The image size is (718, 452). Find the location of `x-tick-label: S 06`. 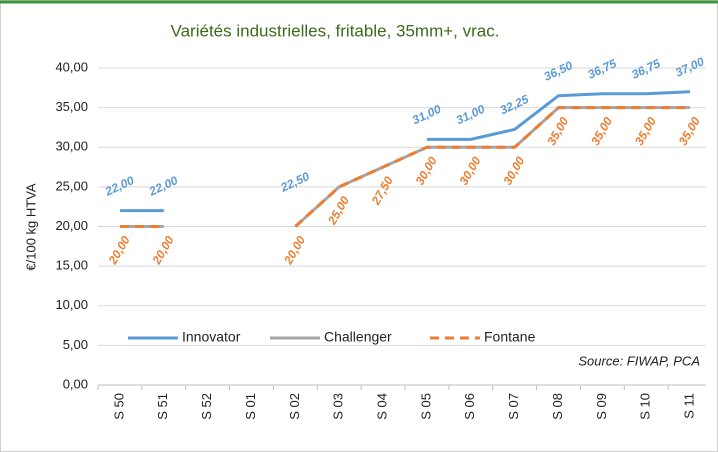

x-tick-label: S 06 is located at coordinates (469, 406).